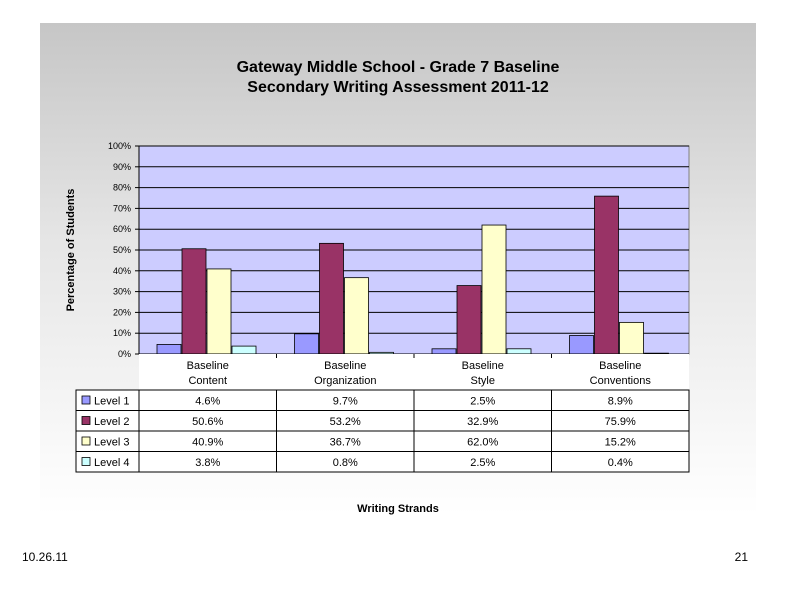 This screenshot has height=600, width=800. What do you see at coordinates (122, 271) in the screenshot?
I see `y-tick-label: 40%` at bounding box center [122, 271].